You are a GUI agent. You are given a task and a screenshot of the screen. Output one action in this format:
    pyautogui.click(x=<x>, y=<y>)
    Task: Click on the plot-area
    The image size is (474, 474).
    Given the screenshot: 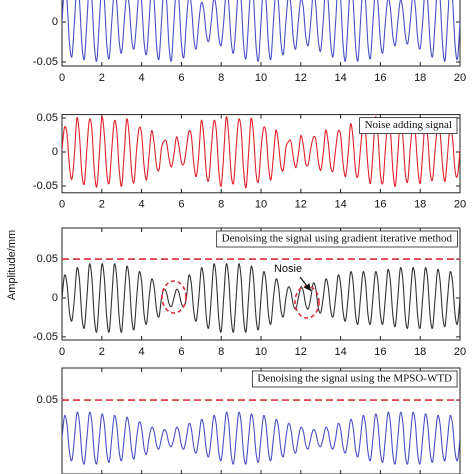 What is the action you would take?
    pyautogui.click(x=261, y=33)
    